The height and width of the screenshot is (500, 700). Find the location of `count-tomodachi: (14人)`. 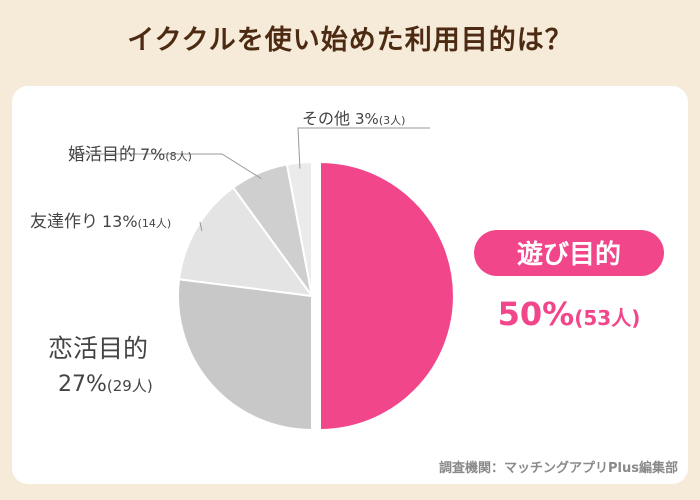

count-tomodachi: (14人) is located at coordinates (155, 223).